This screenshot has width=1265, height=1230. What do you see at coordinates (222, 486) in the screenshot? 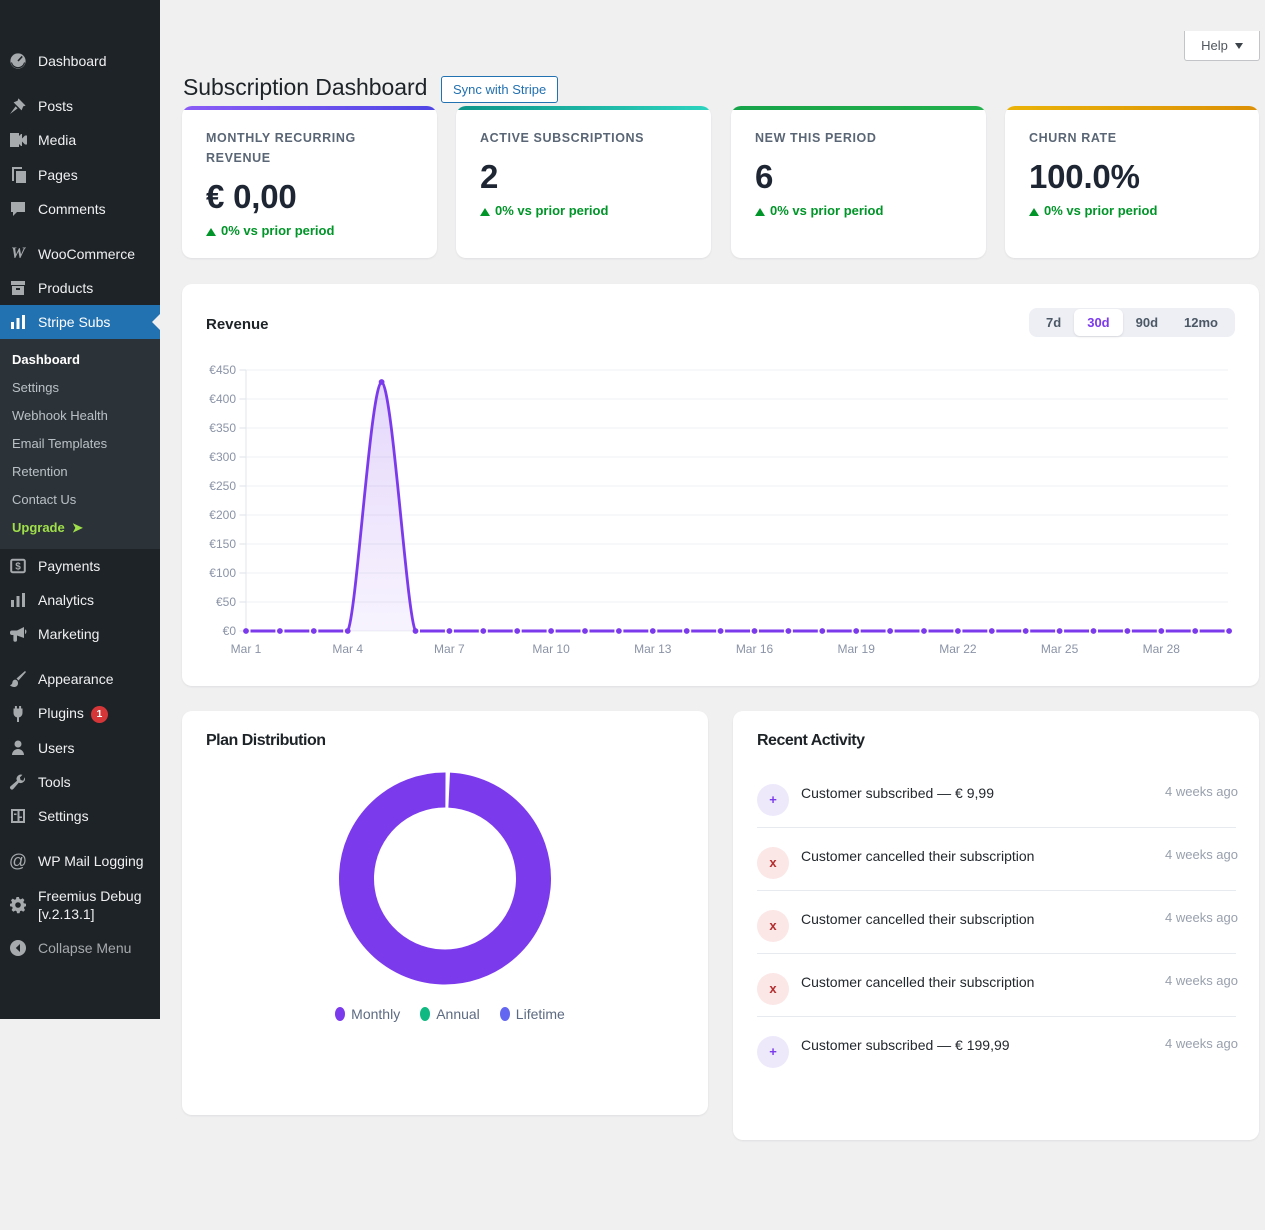
I see `svg-text: €250` at bounding box center [222, 486].